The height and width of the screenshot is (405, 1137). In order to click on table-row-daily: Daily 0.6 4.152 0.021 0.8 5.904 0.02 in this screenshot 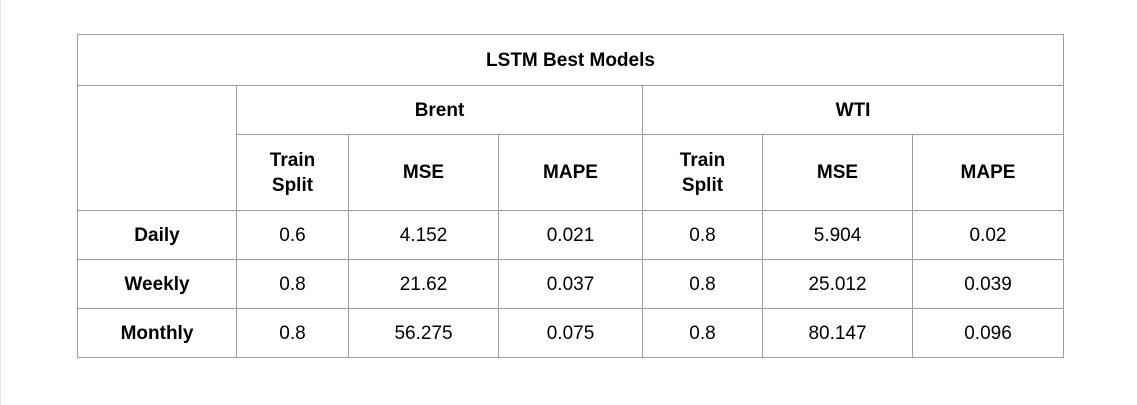, I will do `click(570, 235)`.